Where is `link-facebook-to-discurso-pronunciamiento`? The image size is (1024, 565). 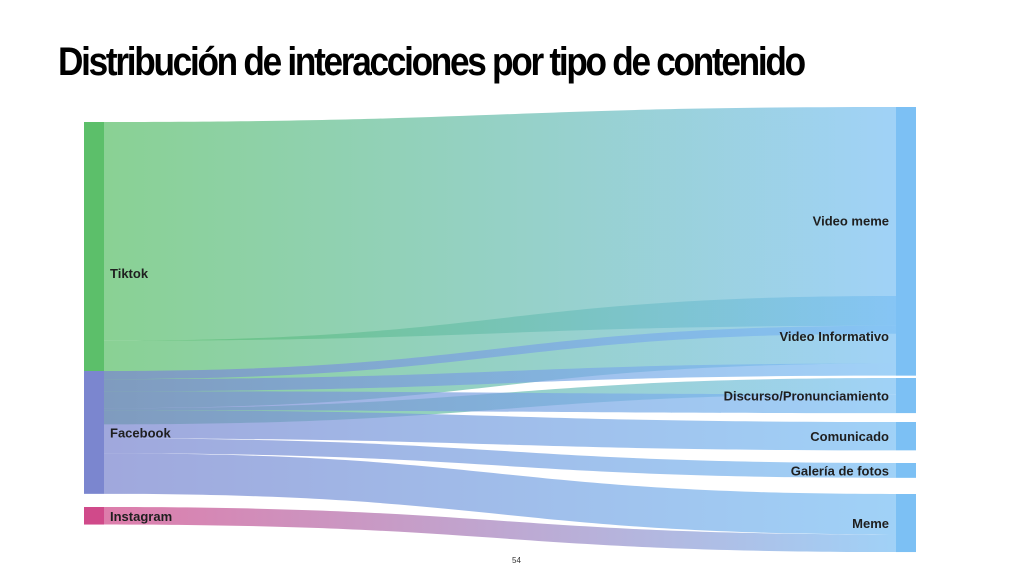 link-facebook-to-discurso-pronunciamiento is located at coordinates (500, 402).